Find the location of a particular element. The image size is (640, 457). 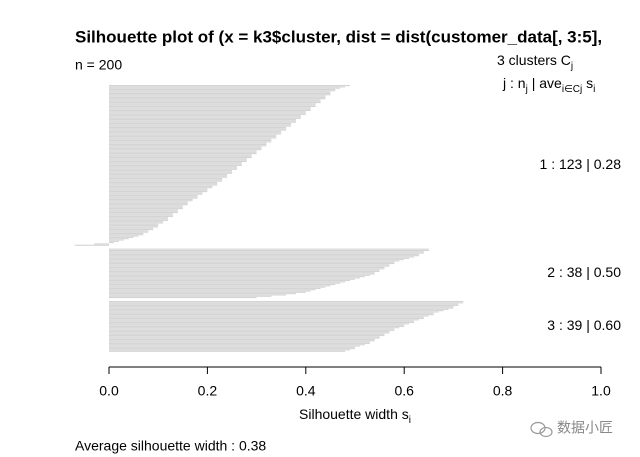

x-tick-label: 0.8 is located at coordinates (503, 391).